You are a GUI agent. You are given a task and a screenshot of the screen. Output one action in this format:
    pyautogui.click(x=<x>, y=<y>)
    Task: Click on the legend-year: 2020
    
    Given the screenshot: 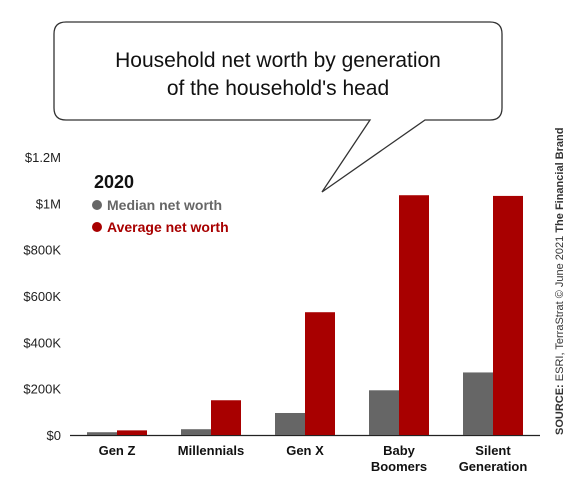 What is the action you would take?
    pyautogui.click(x=114, y=182)
    